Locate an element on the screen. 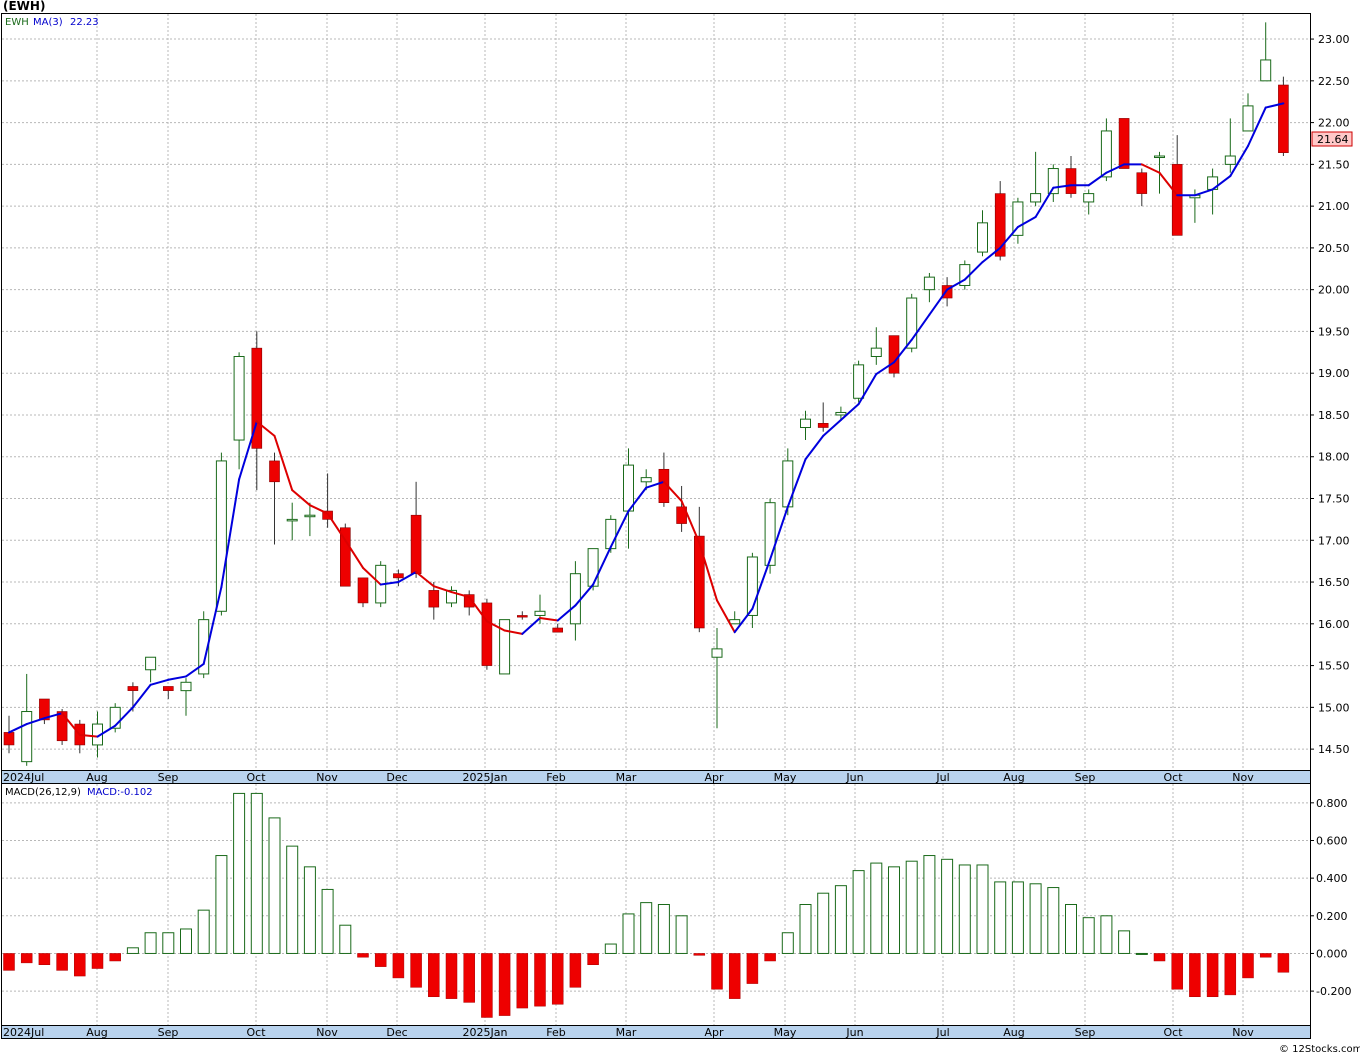  macd-x-tick-label: Jun is located at coordinates (854, 1032).